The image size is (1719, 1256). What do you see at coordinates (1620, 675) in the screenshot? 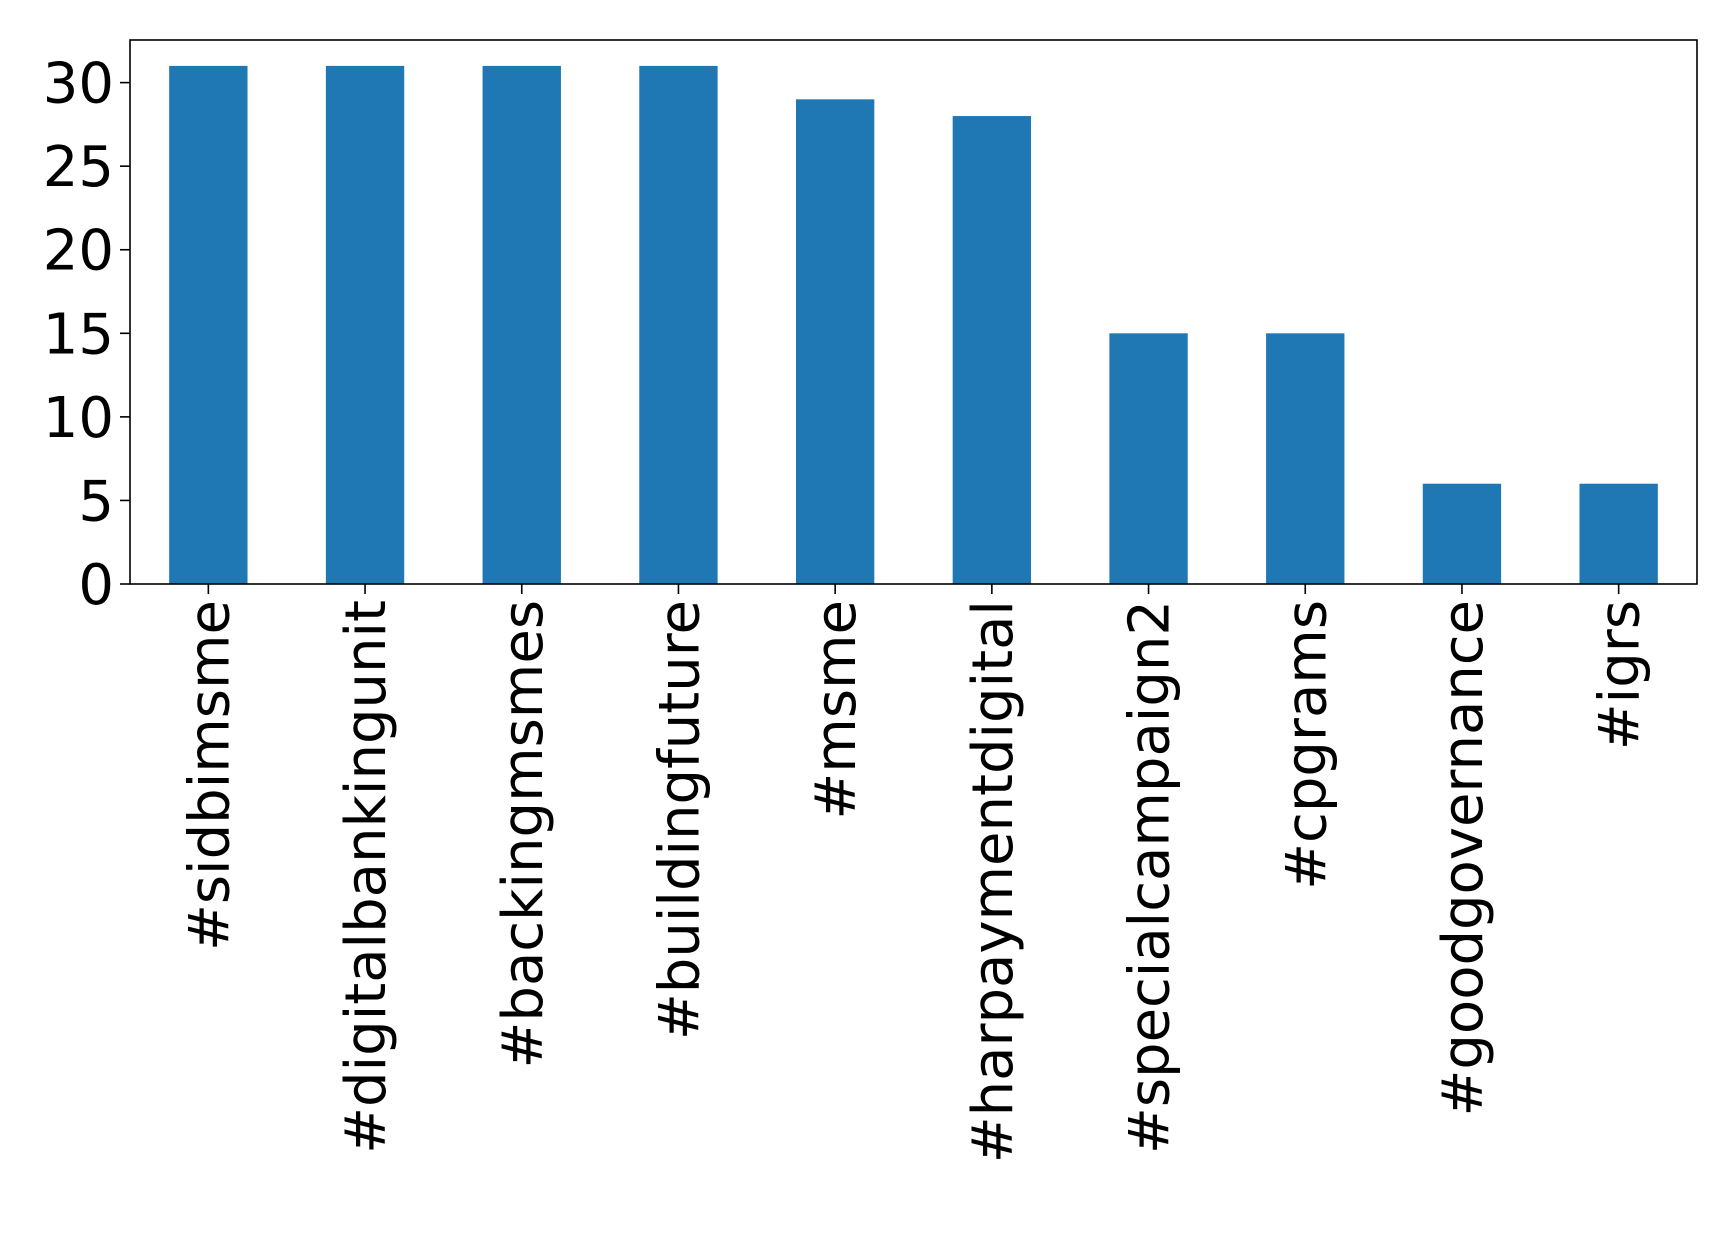
I see `x-tick-label: #igrs` at bounding box center [1620, 675].